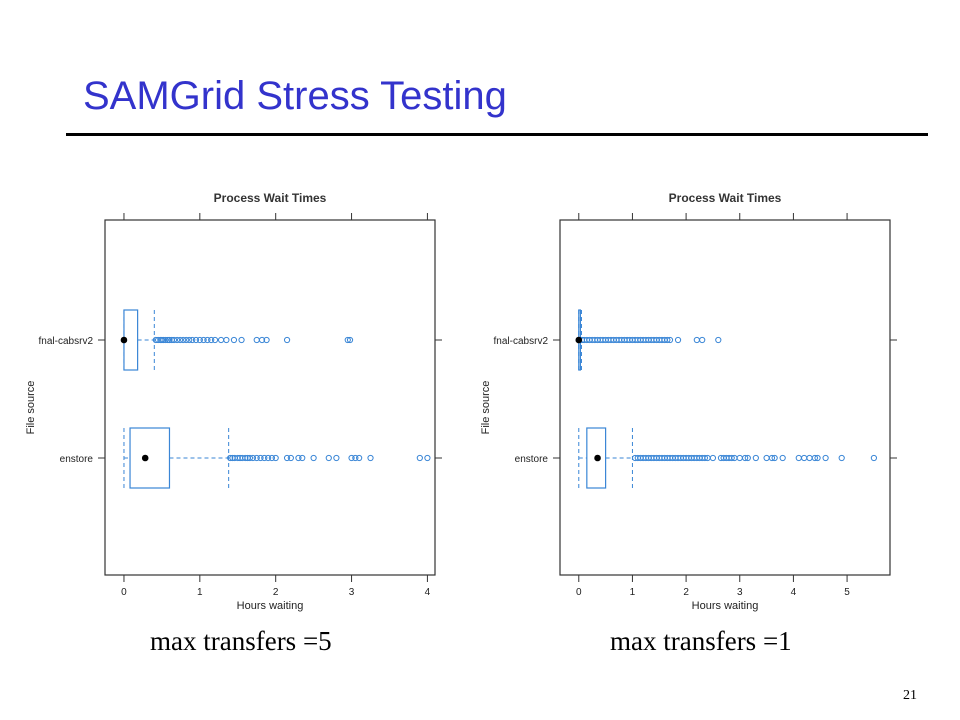  What do you see at coordinates (847, 592) in the screenshot?
I see `x-tick-label: 5` at bounding box center [847, 592].